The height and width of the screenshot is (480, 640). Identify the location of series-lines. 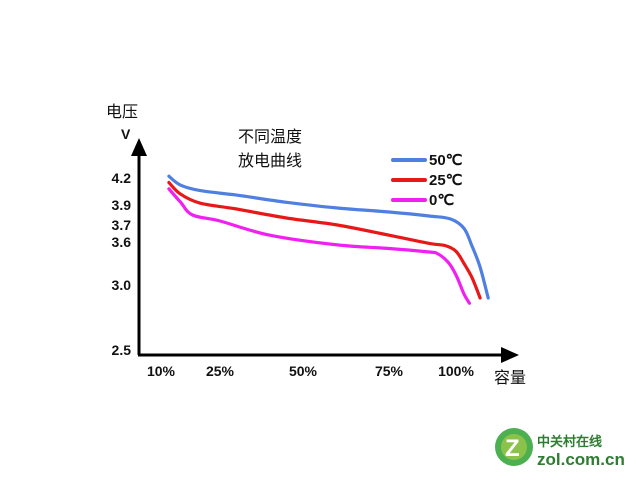
(328, 239).